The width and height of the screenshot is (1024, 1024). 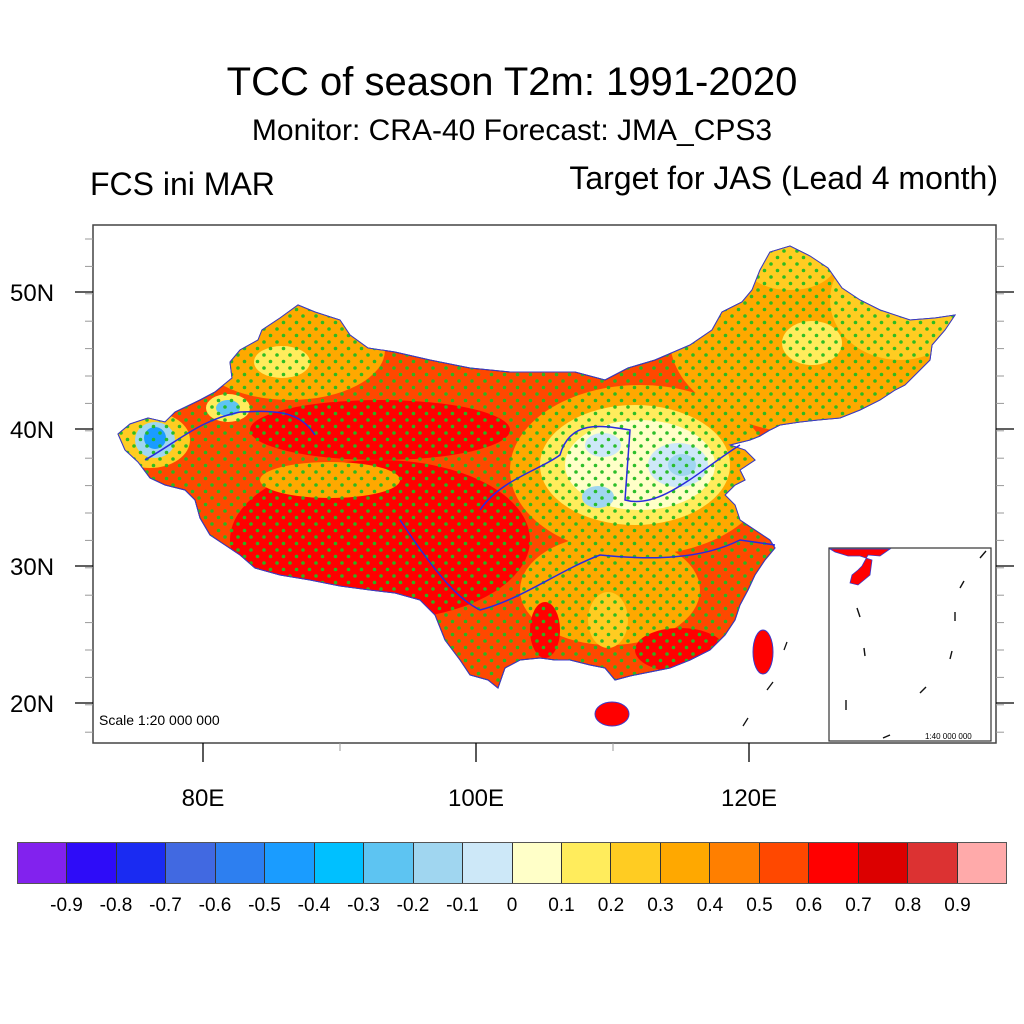 I want to click on colorbar-tick-label: -0.5, so click(x=264, y=905).